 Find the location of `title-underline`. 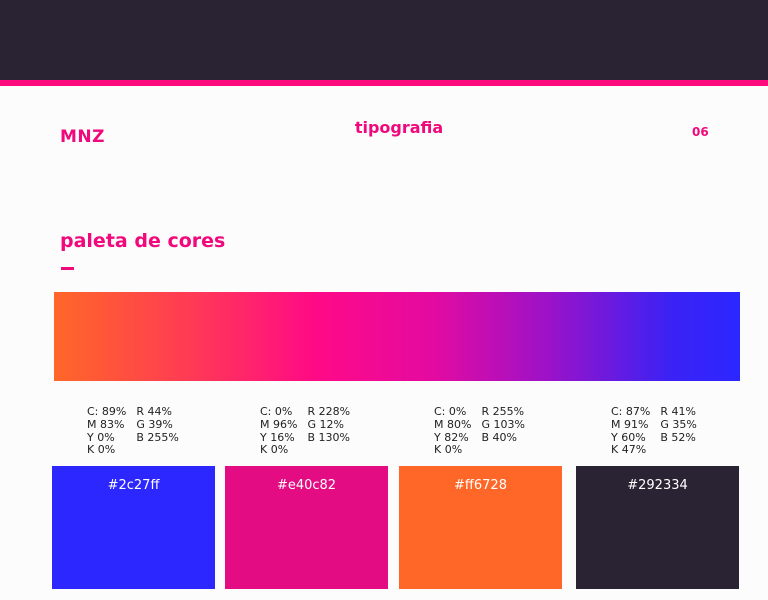

title-underline is located at coordinates (67, 268).